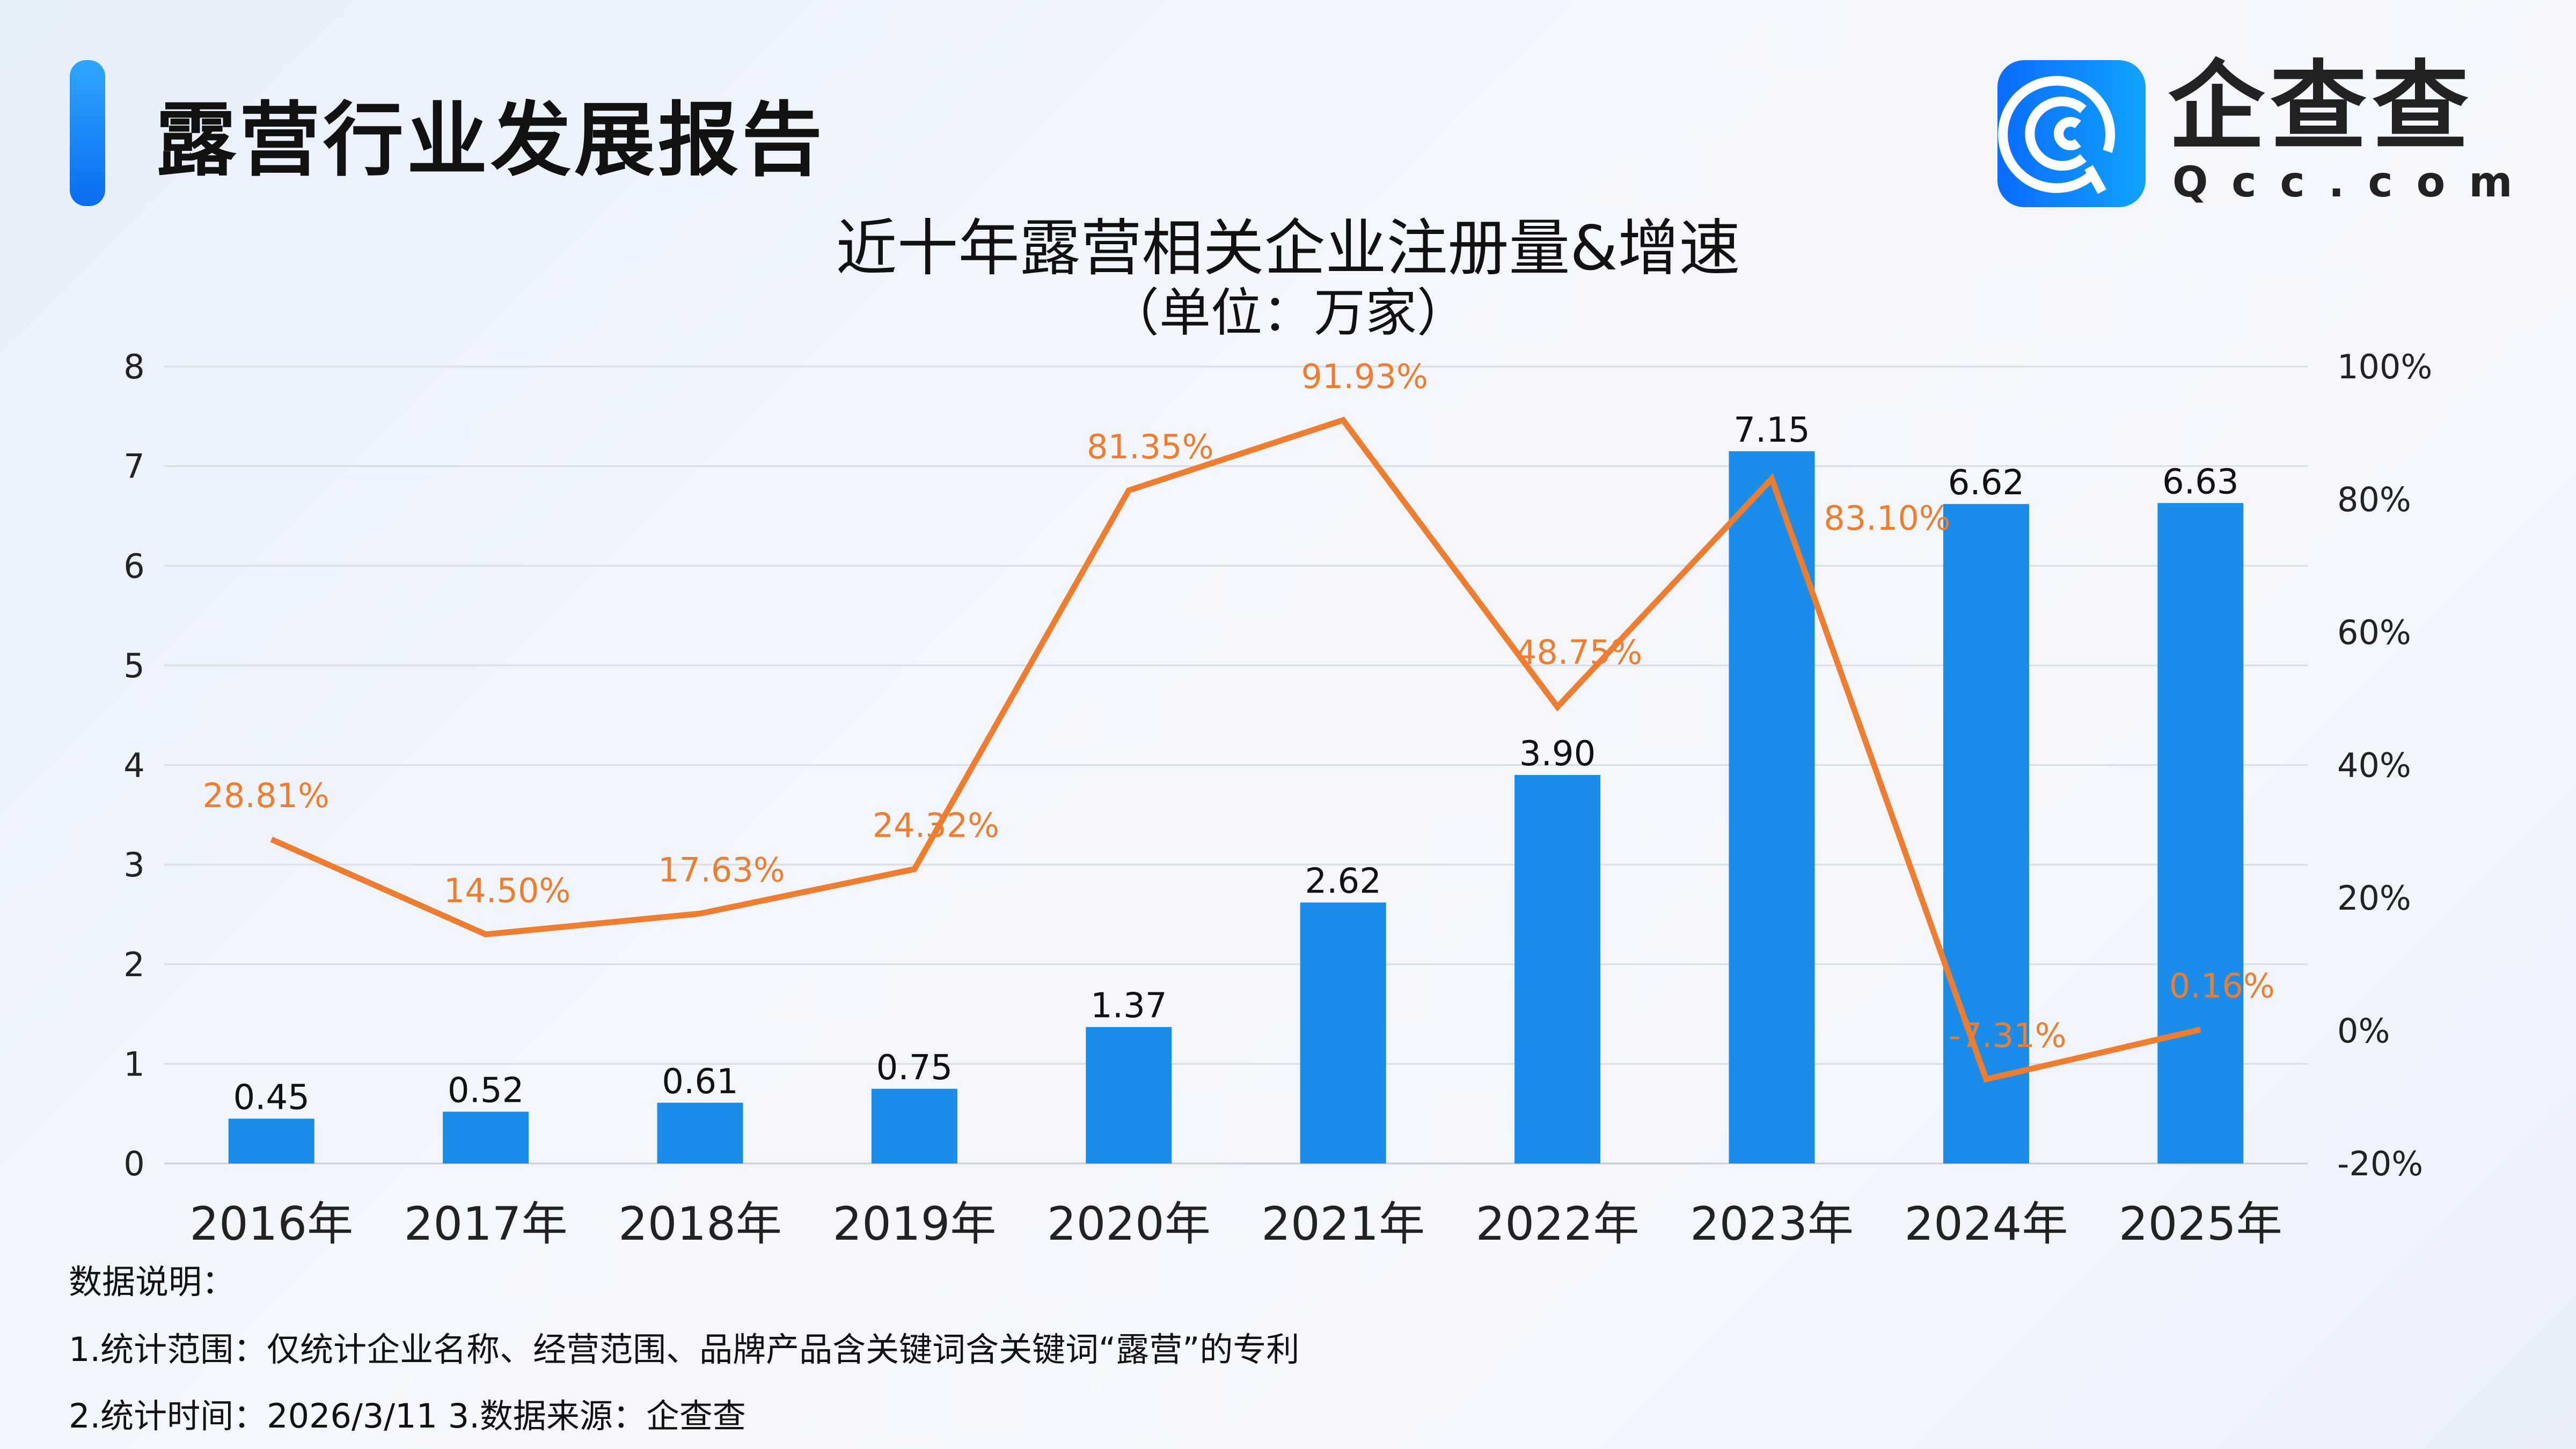  What do you see at coordinates (1887, 518) in the screenshot?
I see `growth-value-label: 83.10%` at bounding box center [1887, 518].